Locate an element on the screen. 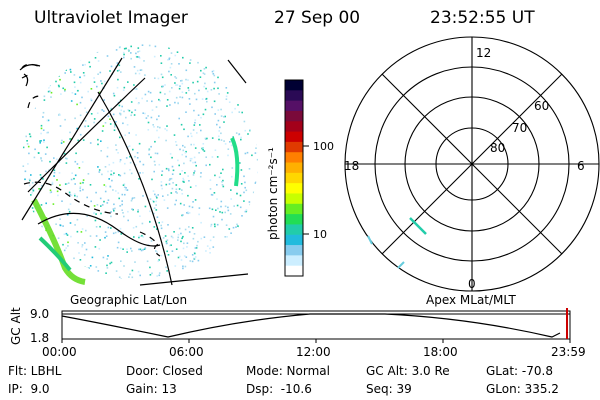 The height and width of the screenshot is (400, 600). info-flt: Flt: LBHL is located at coordinates (35, 371).